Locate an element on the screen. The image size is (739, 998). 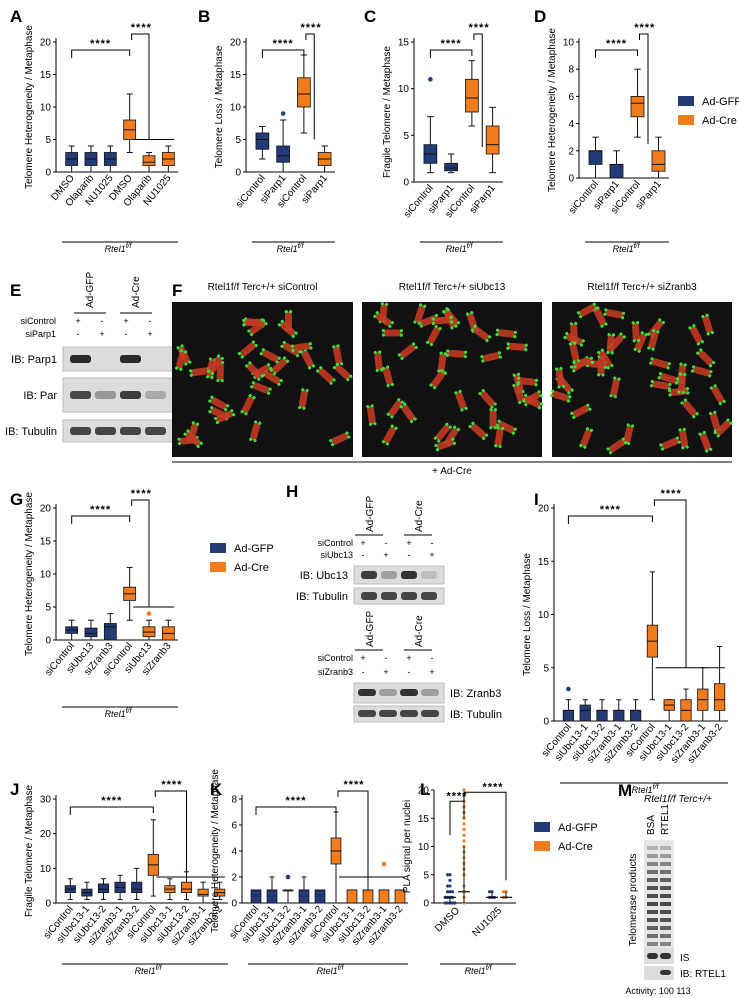
treatment-mark: - is located at coordinates (363, 555).